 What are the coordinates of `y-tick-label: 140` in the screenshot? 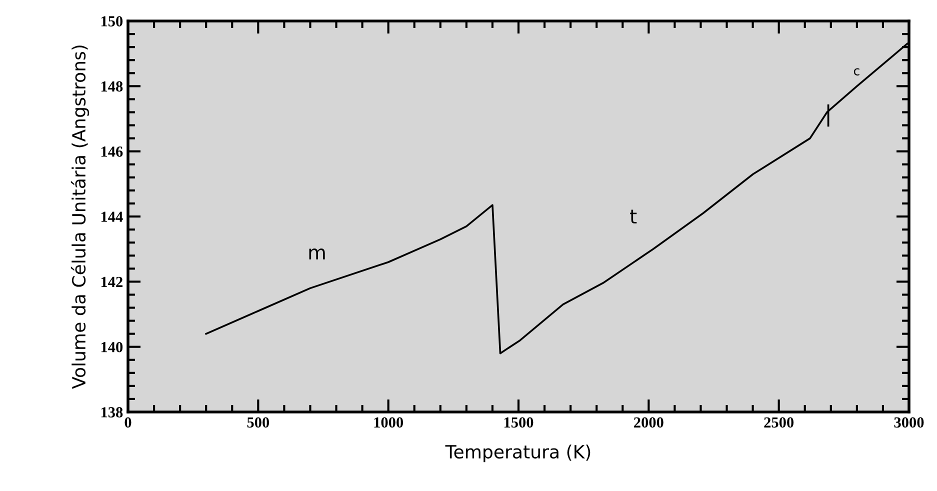 It's located at (112, 347).